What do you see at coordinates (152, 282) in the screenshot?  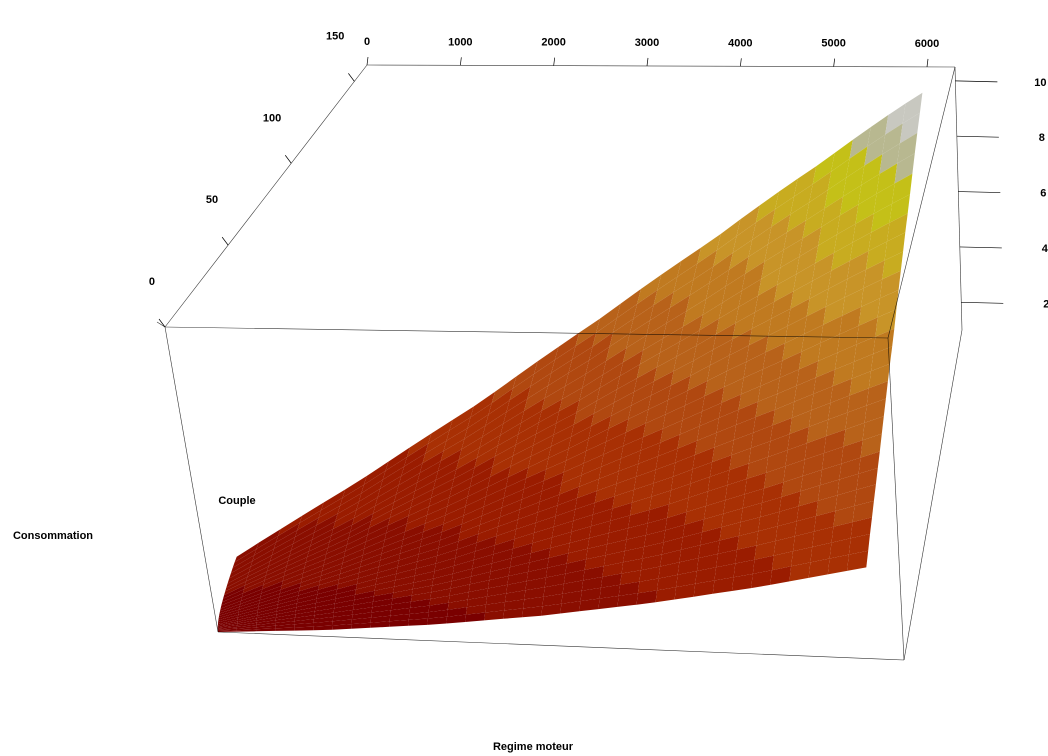 I see `y-tick-label: 0` at bounding box center [152, 282].